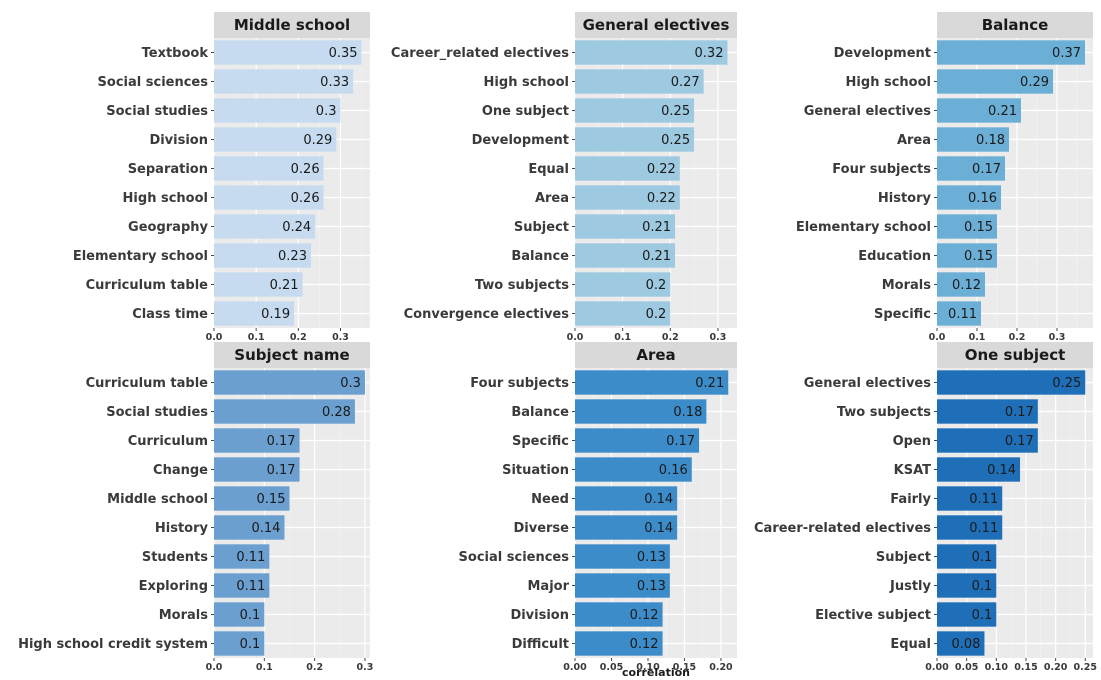  I want to click on category-label: KSAT, so click(912, 470).